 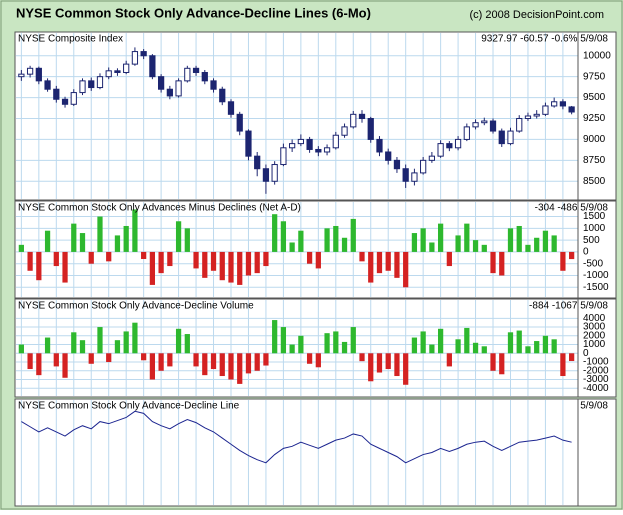 I want to click on panel-title: NYSE Composite Index, so click(x=70, y=39).